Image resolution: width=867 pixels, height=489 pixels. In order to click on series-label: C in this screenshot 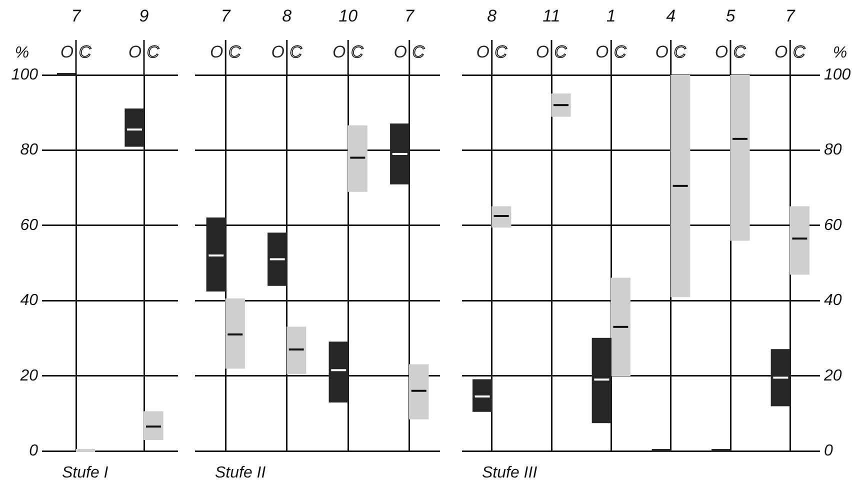, I will do `click(680, 52)`.